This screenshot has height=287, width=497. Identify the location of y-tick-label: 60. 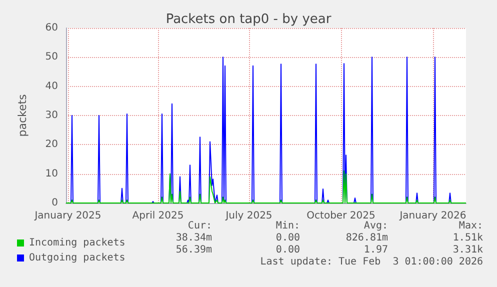
(51, 28).